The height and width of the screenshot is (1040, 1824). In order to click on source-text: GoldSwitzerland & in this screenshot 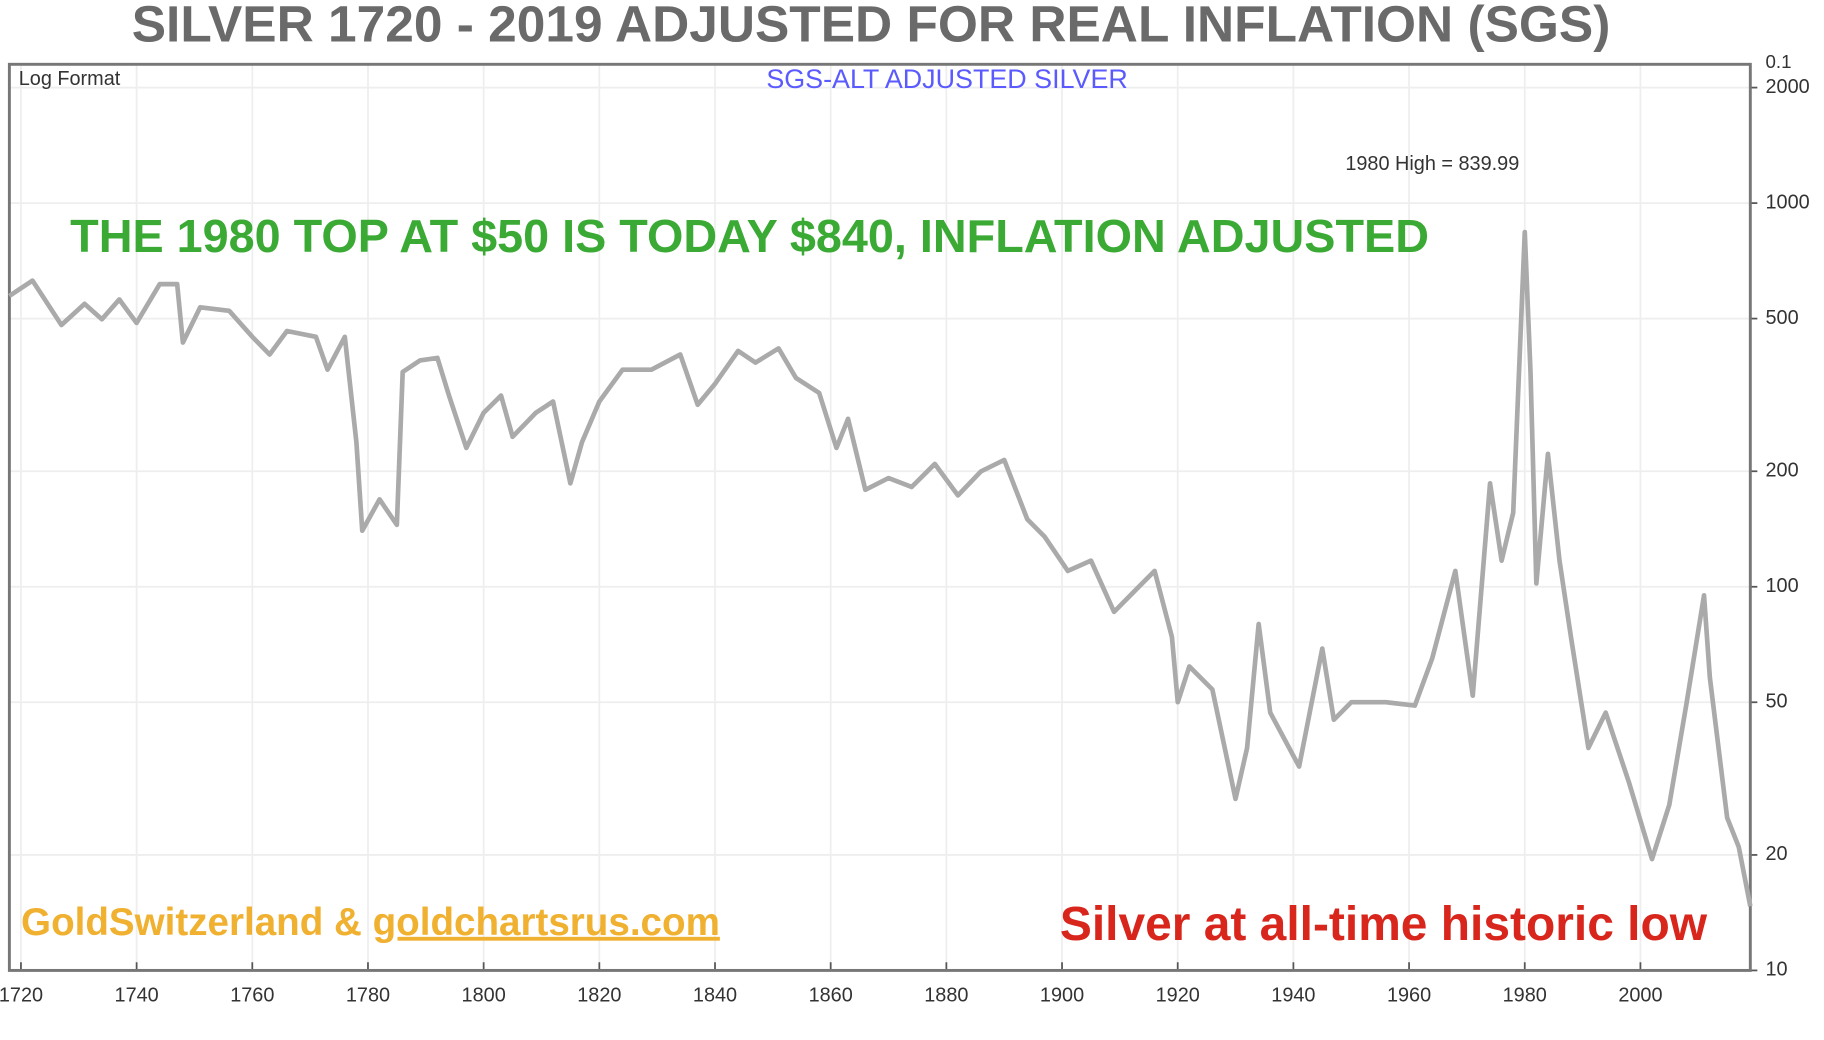, I will do `click(197, 922)`.